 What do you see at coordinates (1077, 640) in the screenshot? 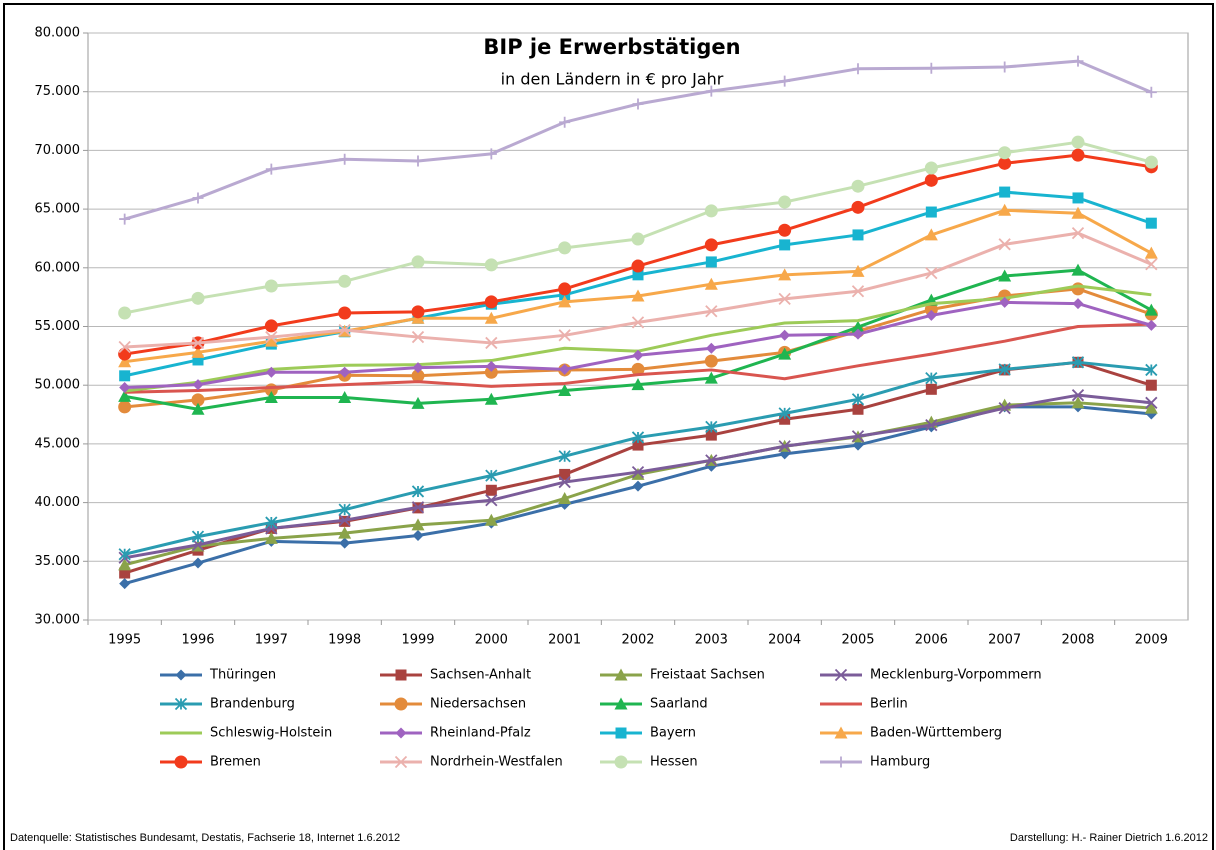
I see `x-tick-label: 2008` at bounding box center [1077, 640].